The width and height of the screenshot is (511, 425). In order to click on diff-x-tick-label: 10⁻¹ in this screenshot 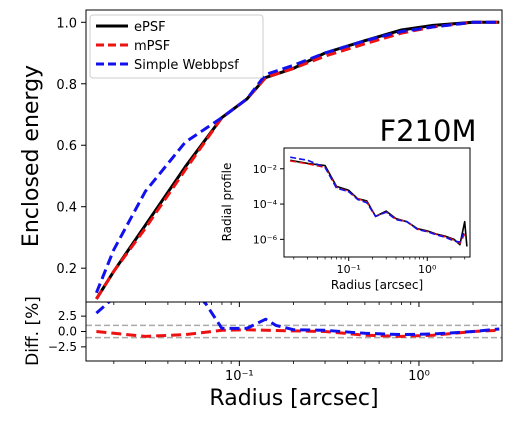, I will do `click(239, 376)`.